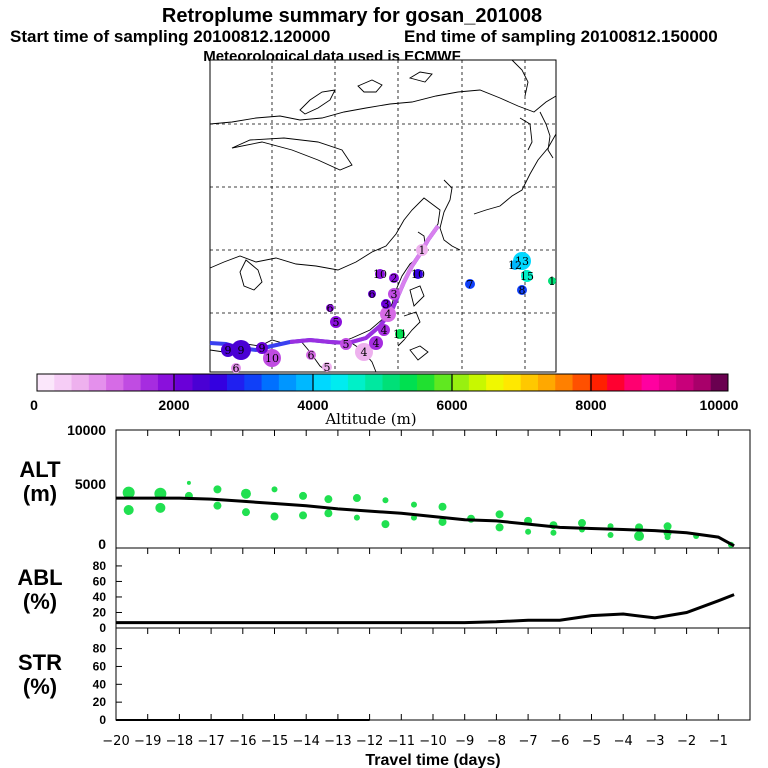 Image resolution: width=768 pixels, height=768 pixels. Describe the element at coordinates (115, 741) in the screenshot. I see `x-tick-label: −20` at that location.